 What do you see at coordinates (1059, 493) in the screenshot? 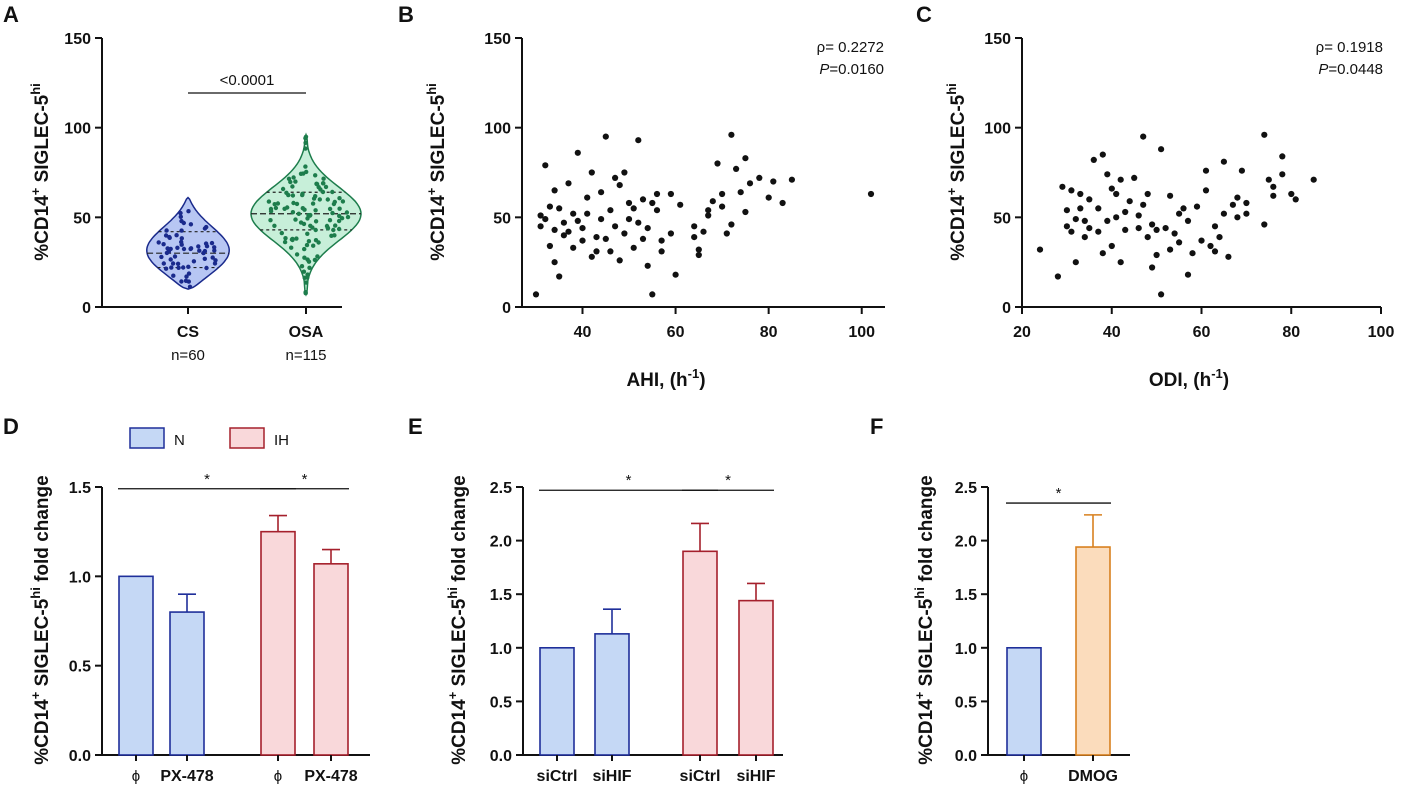
I see `panel-f-significance-label: *` at bounding box center [1059, 493].